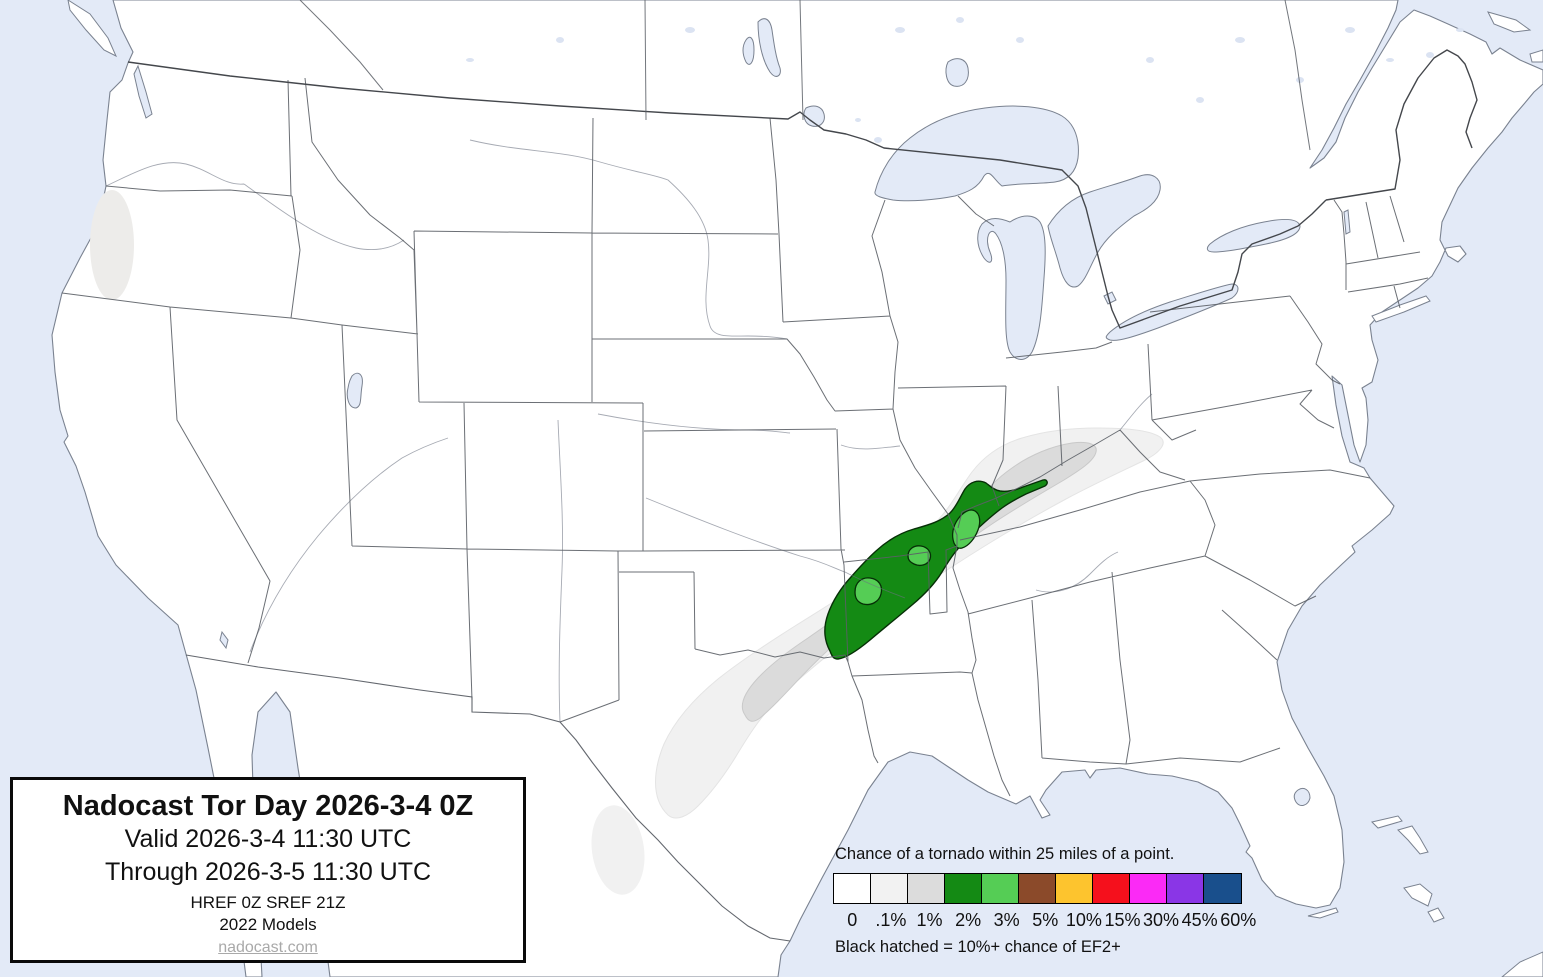  I want to click on legend-label: 0, so click(852, 920).